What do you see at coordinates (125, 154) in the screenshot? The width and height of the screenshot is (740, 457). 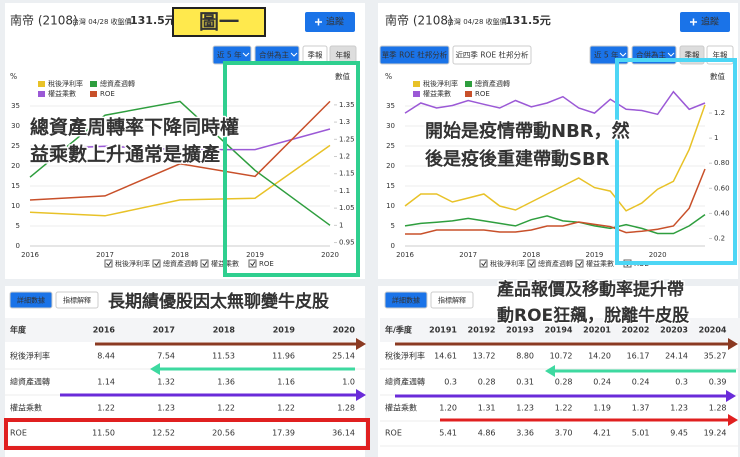 I see `annotation: 益乘數上升通常是擴產` at bounding box center [125, 154].